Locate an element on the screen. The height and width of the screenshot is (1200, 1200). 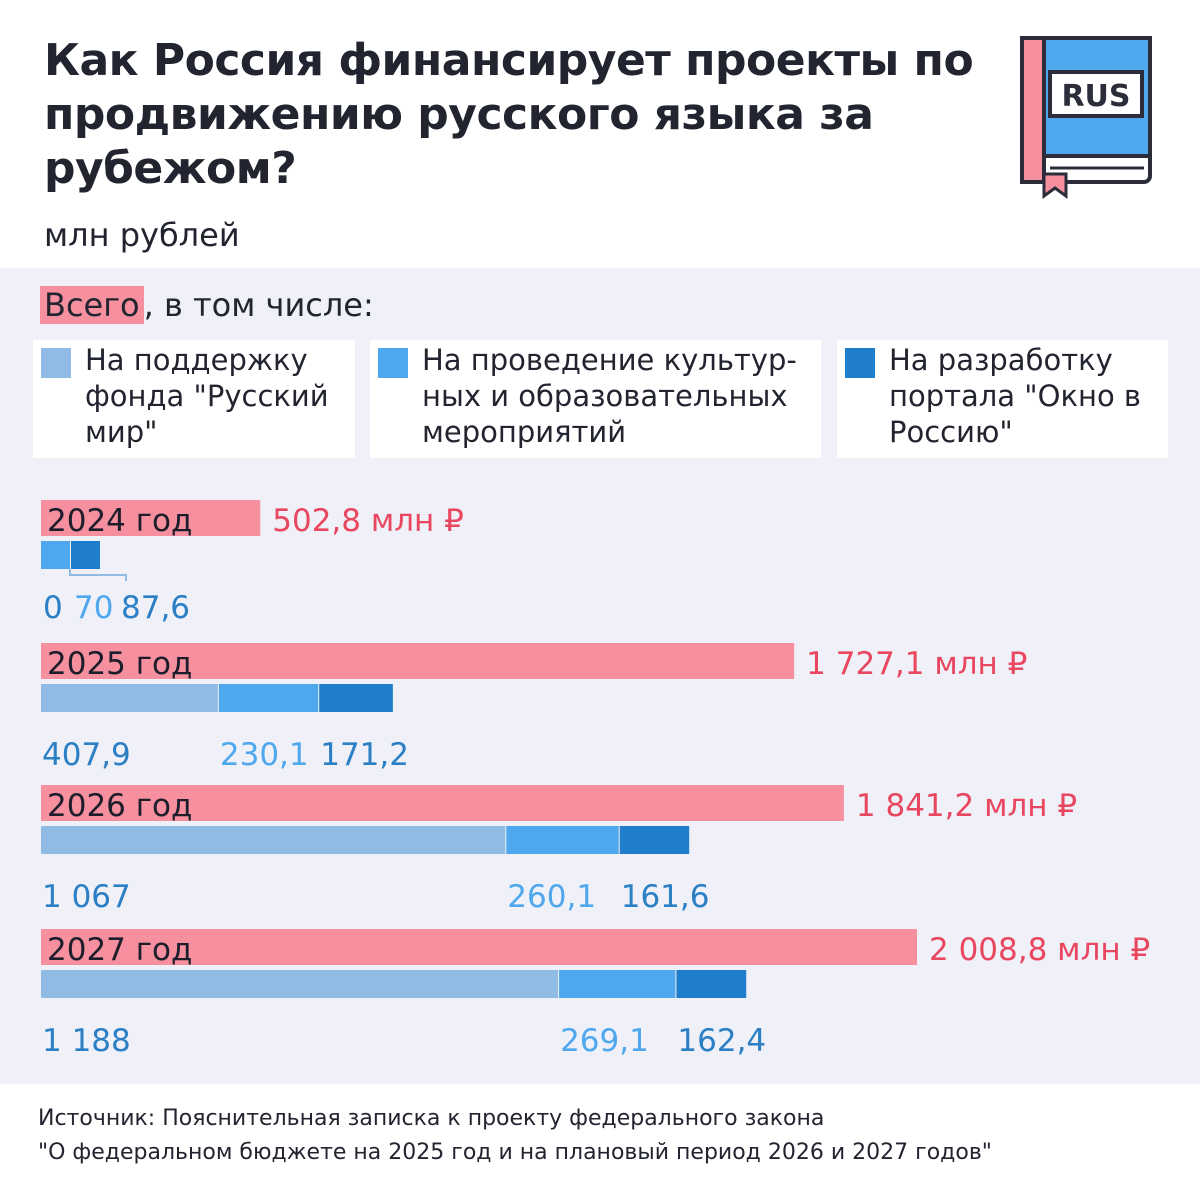
value-label-events-3: 260,1 is located at coordinates (551, 897).